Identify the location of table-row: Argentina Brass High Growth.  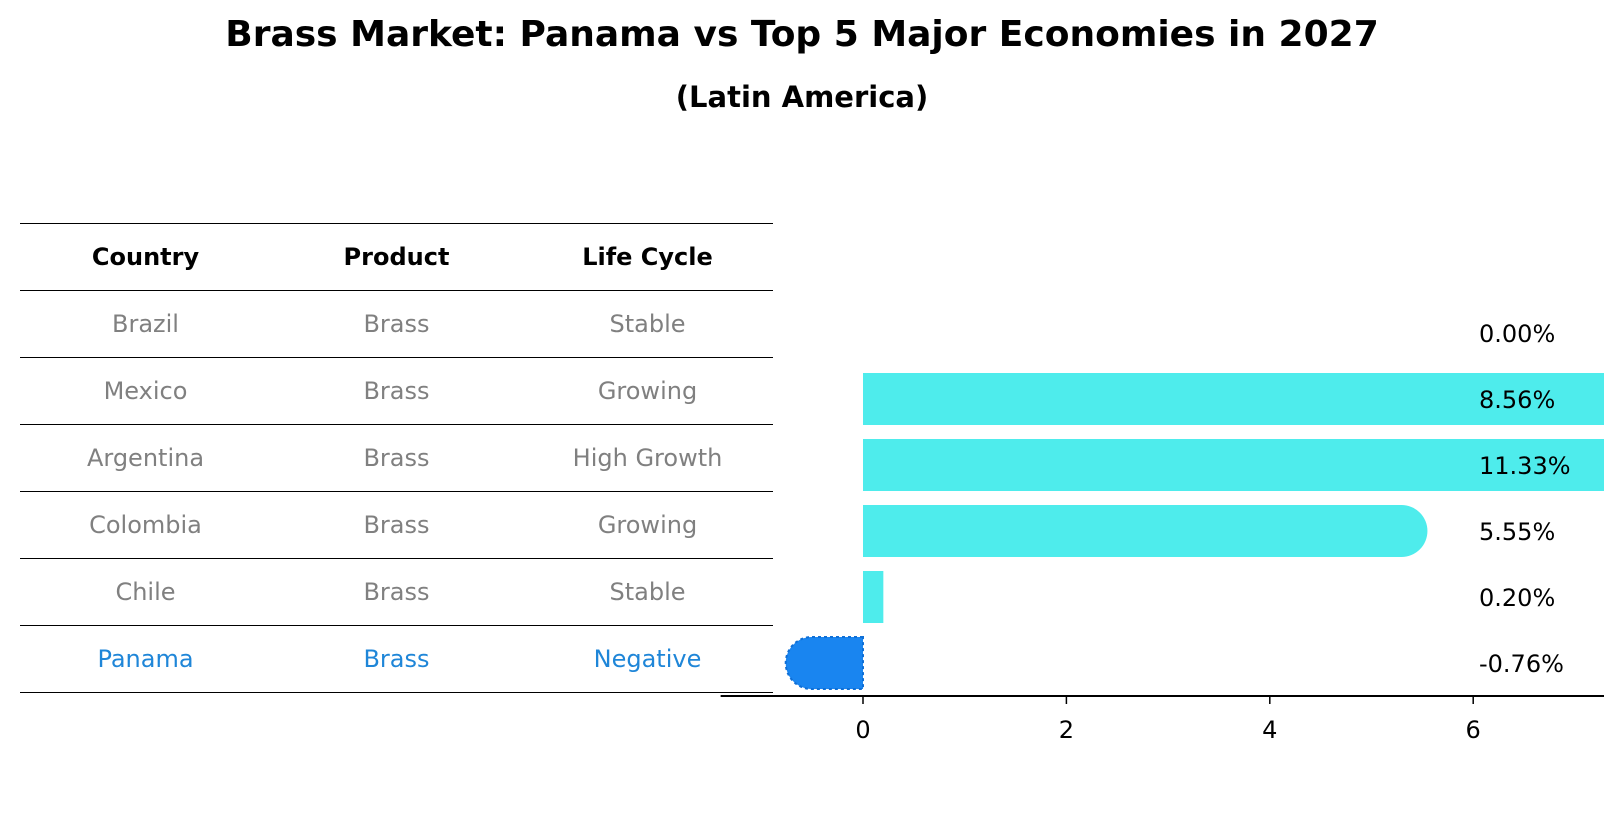
(396, 458).